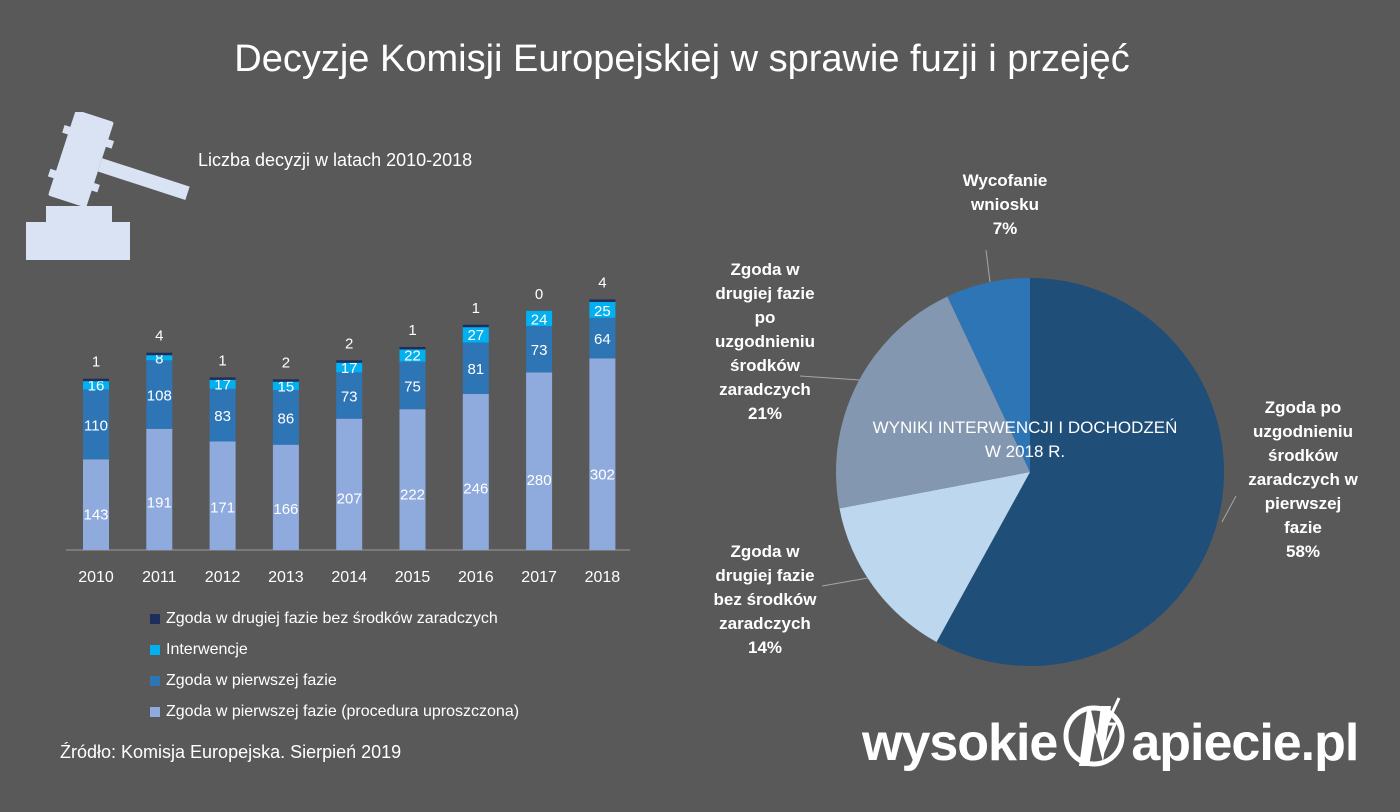  What do you see at coordinates (335, 160) in the screenshot?
I see `bar-chart-subtitle: Liczba decyzji w latach 2010-2018` at bounding box center [335, 160].